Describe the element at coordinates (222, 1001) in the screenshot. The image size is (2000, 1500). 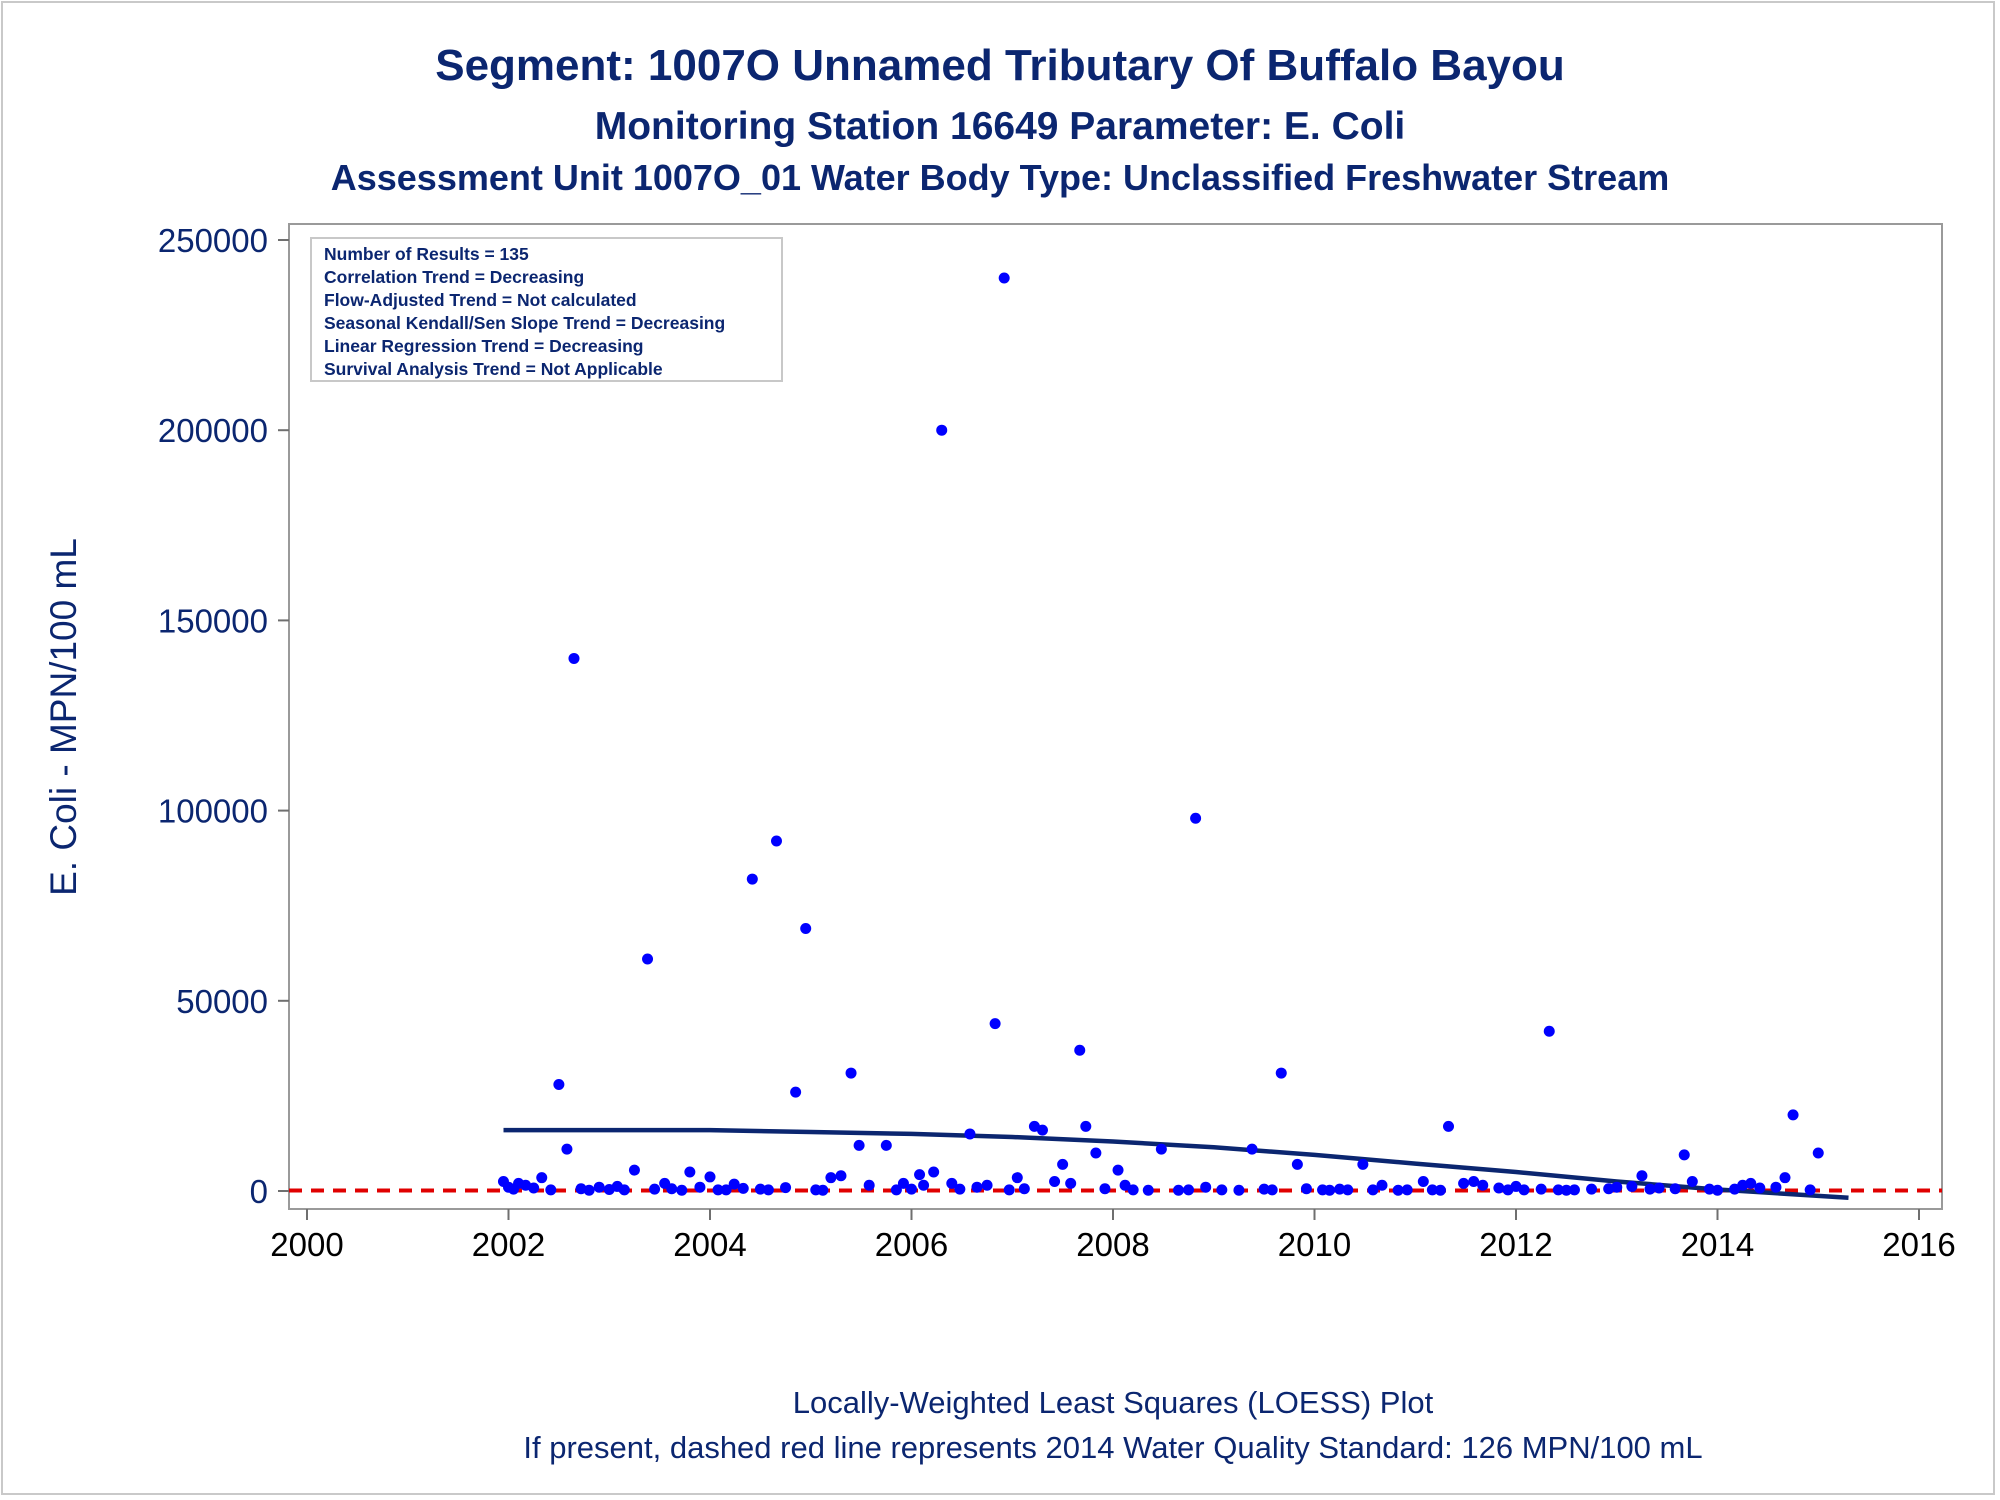
I see `y-tick-label: 50000` at that location.